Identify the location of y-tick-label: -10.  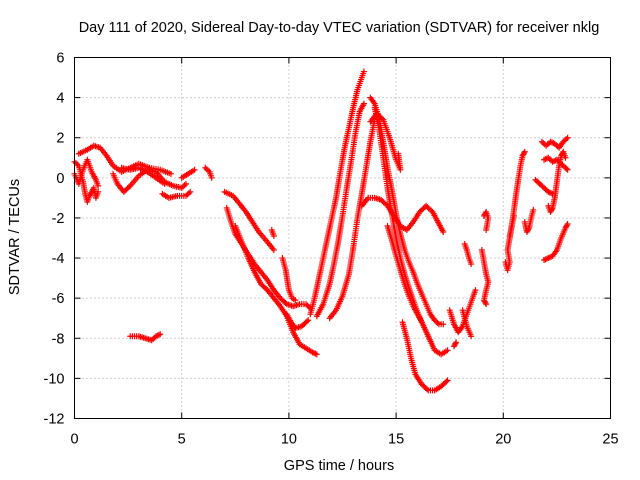
(54, 379).